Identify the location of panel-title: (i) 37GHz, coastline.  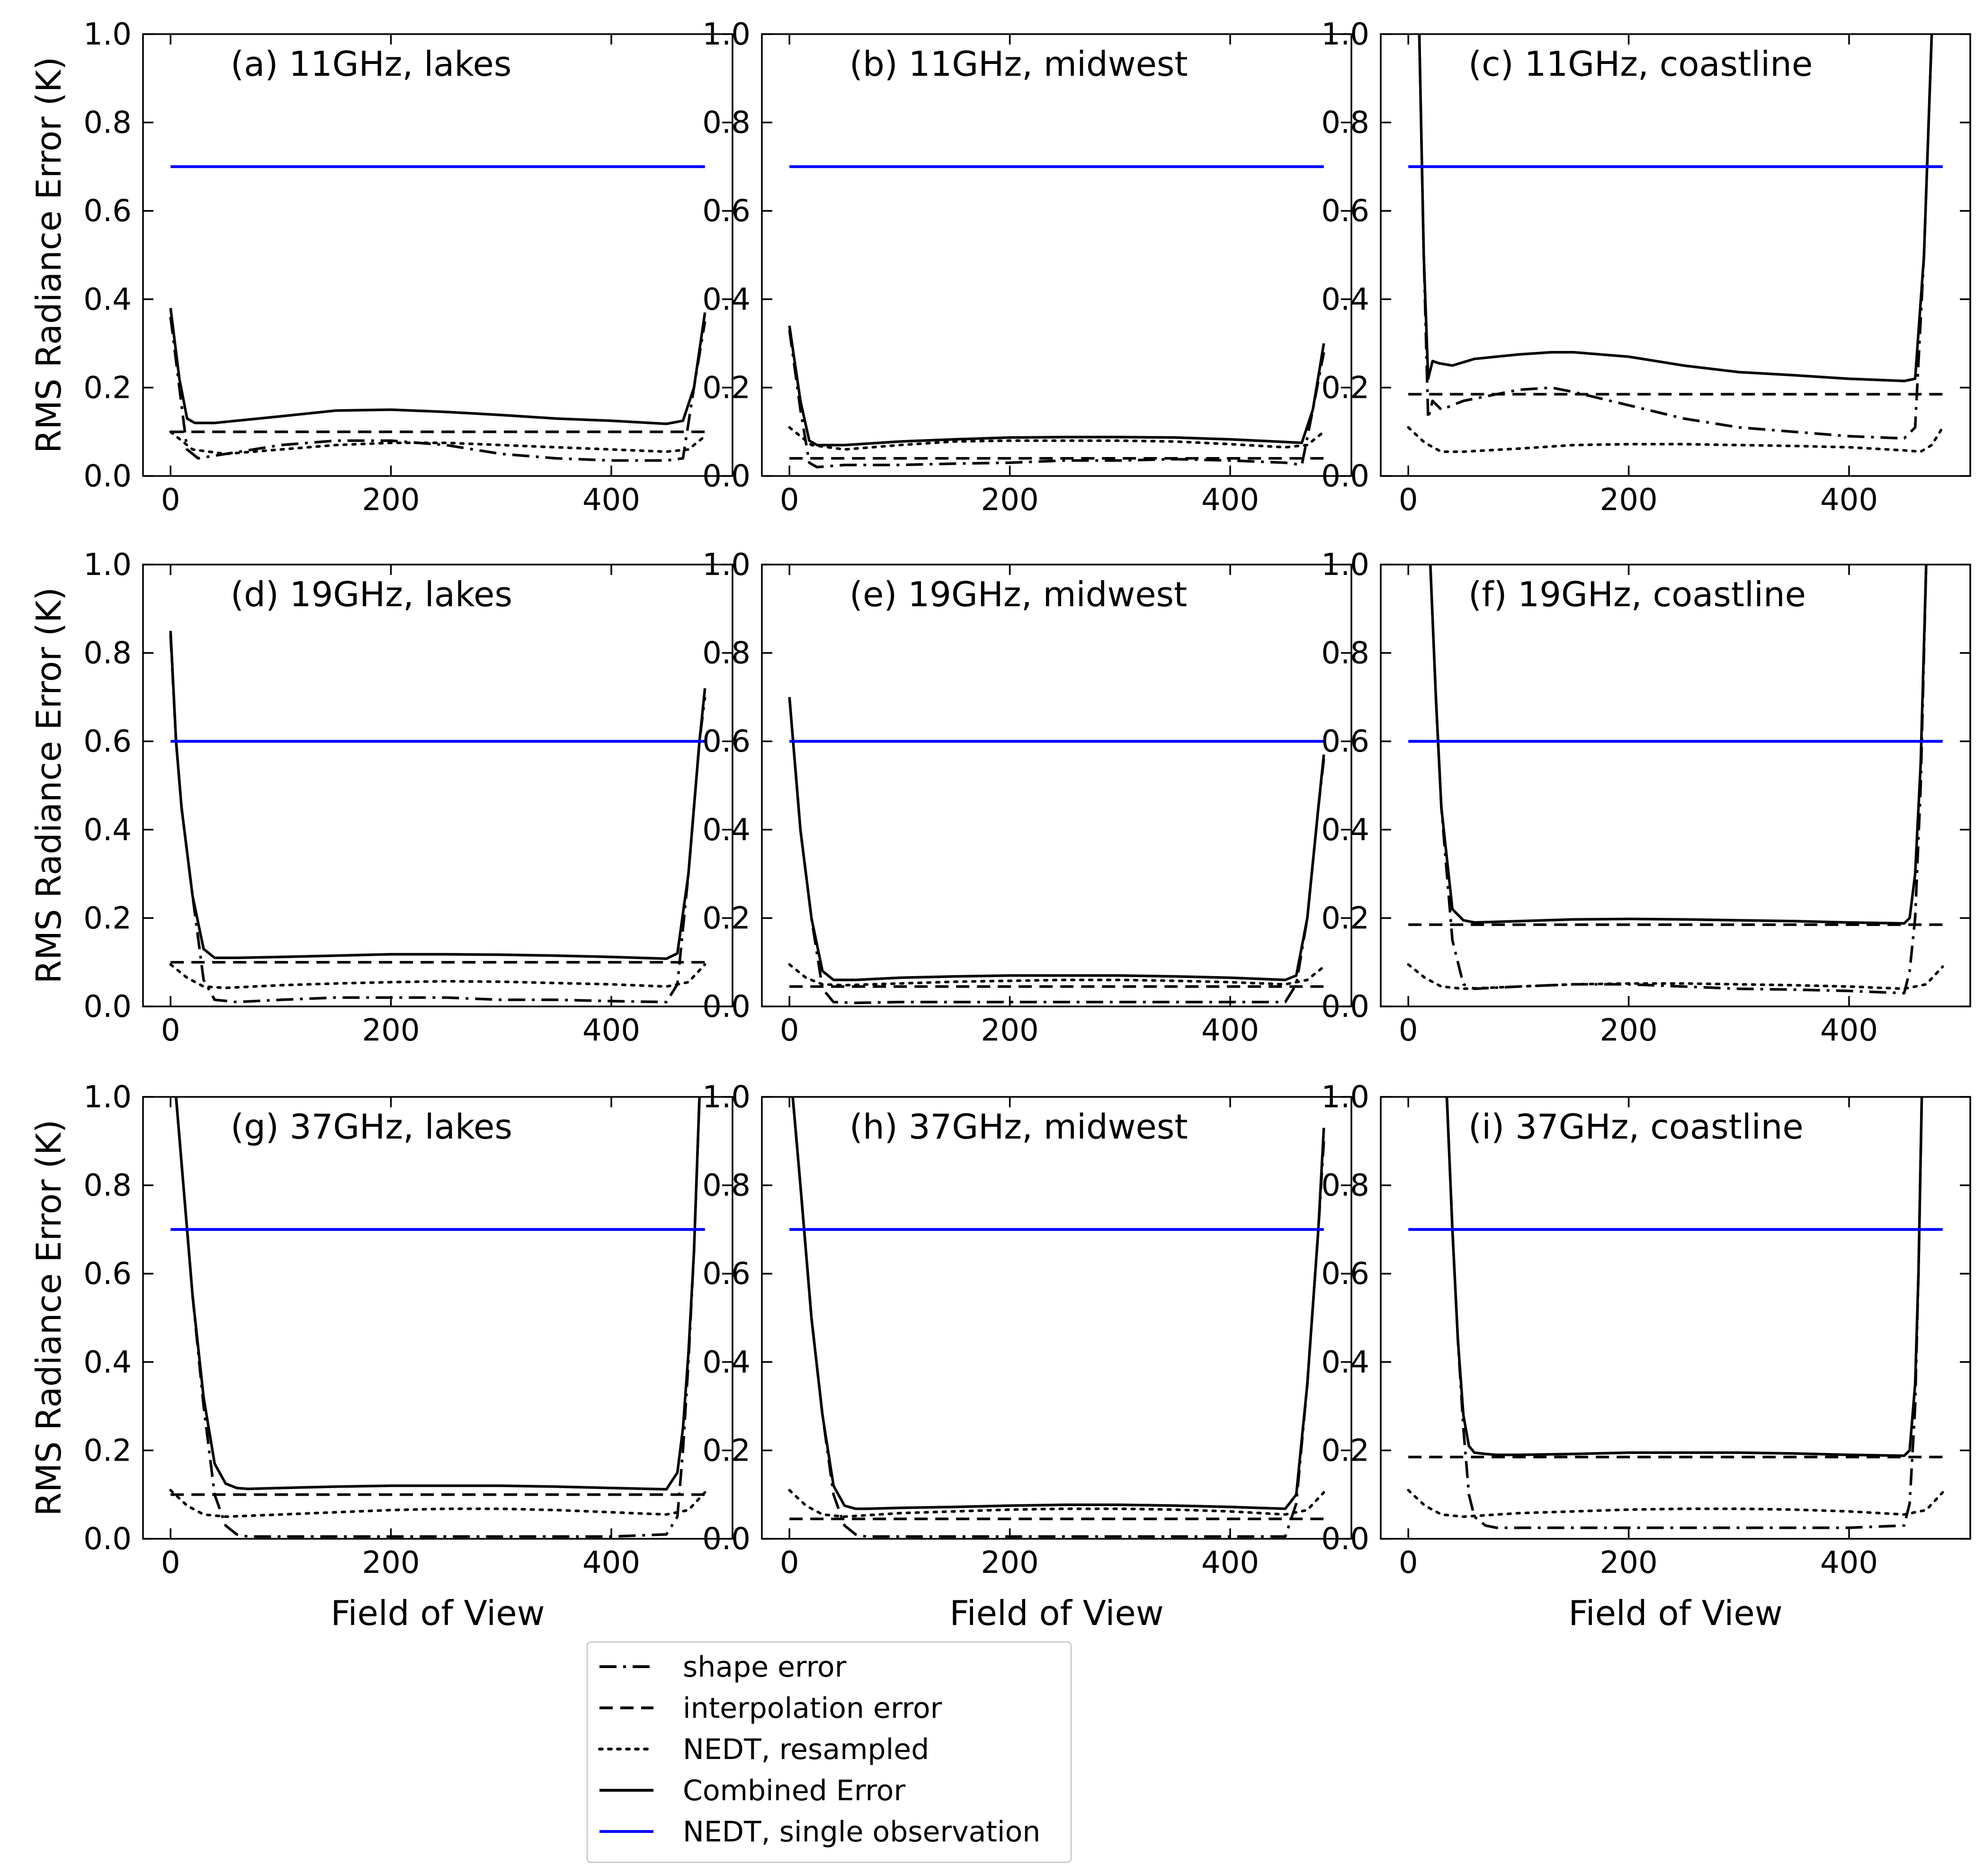
(1636, 1127).